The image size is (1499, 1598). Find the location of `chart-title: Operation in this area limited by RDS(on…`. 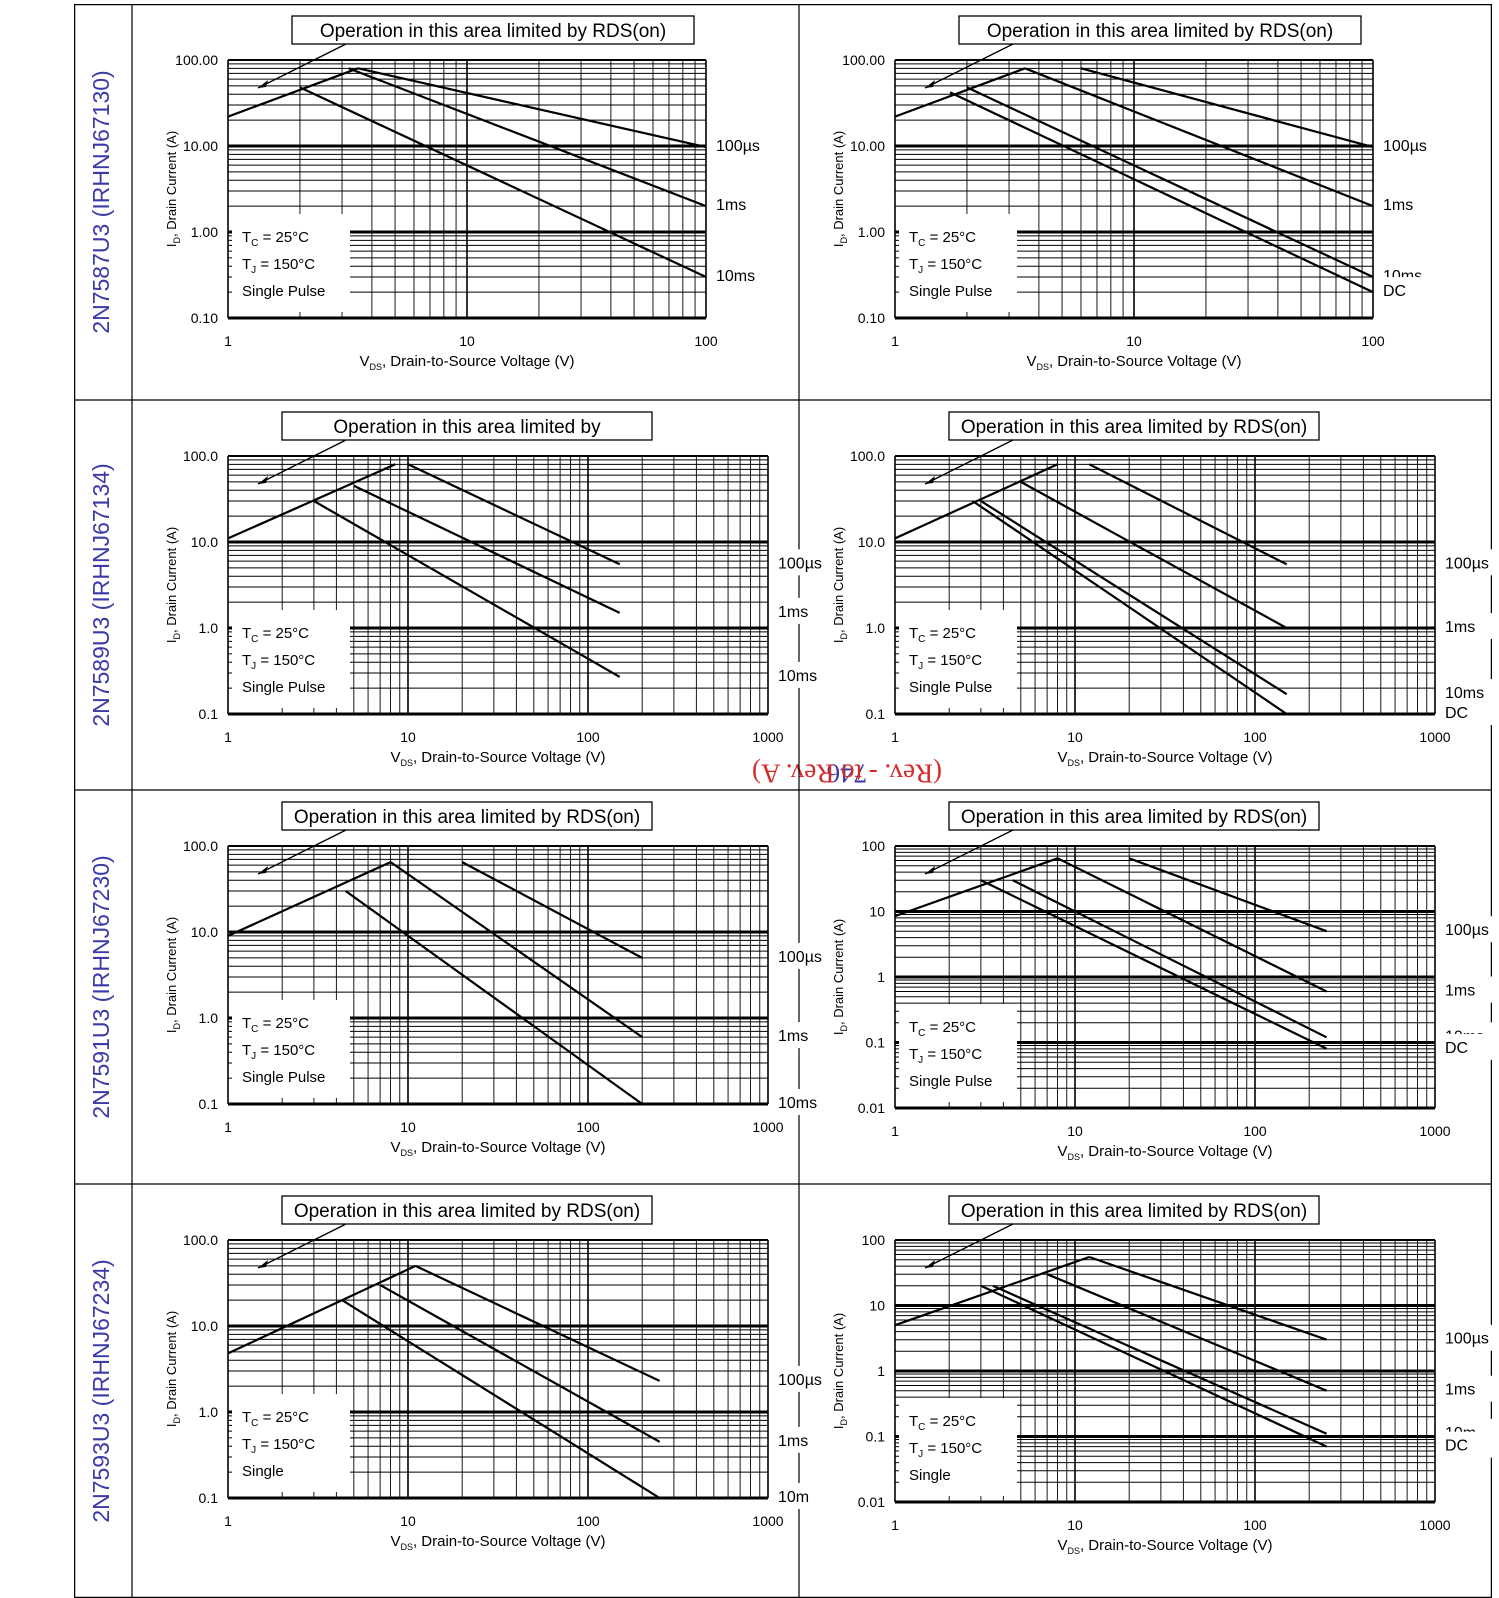

chart-title: Operation in this area limited by RDS(on… is located at coordinates (493, 31).